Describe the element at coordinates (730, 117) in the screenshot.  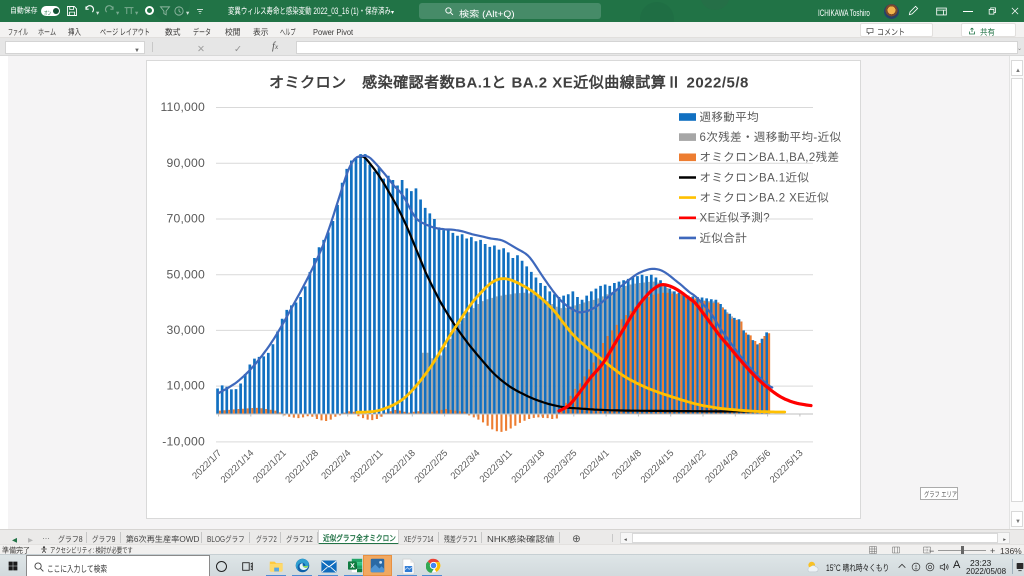
I see `svg-text: 週移動平均` at that location.